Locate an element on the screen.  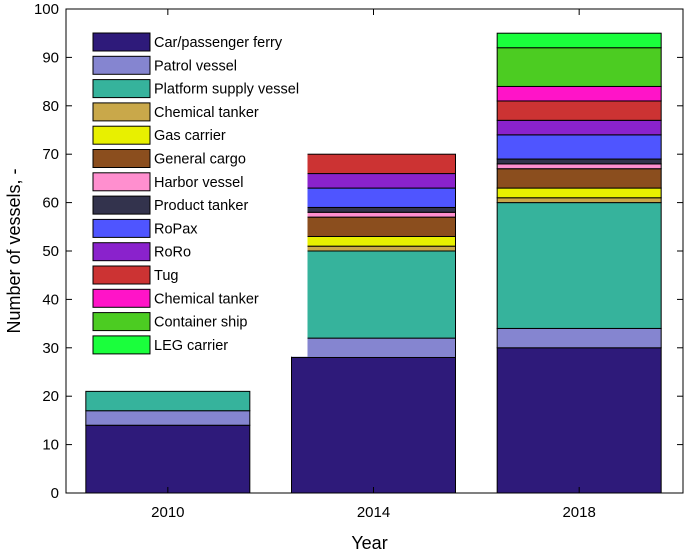
y-tick-label: 90 is located at coordinates (50, 57).